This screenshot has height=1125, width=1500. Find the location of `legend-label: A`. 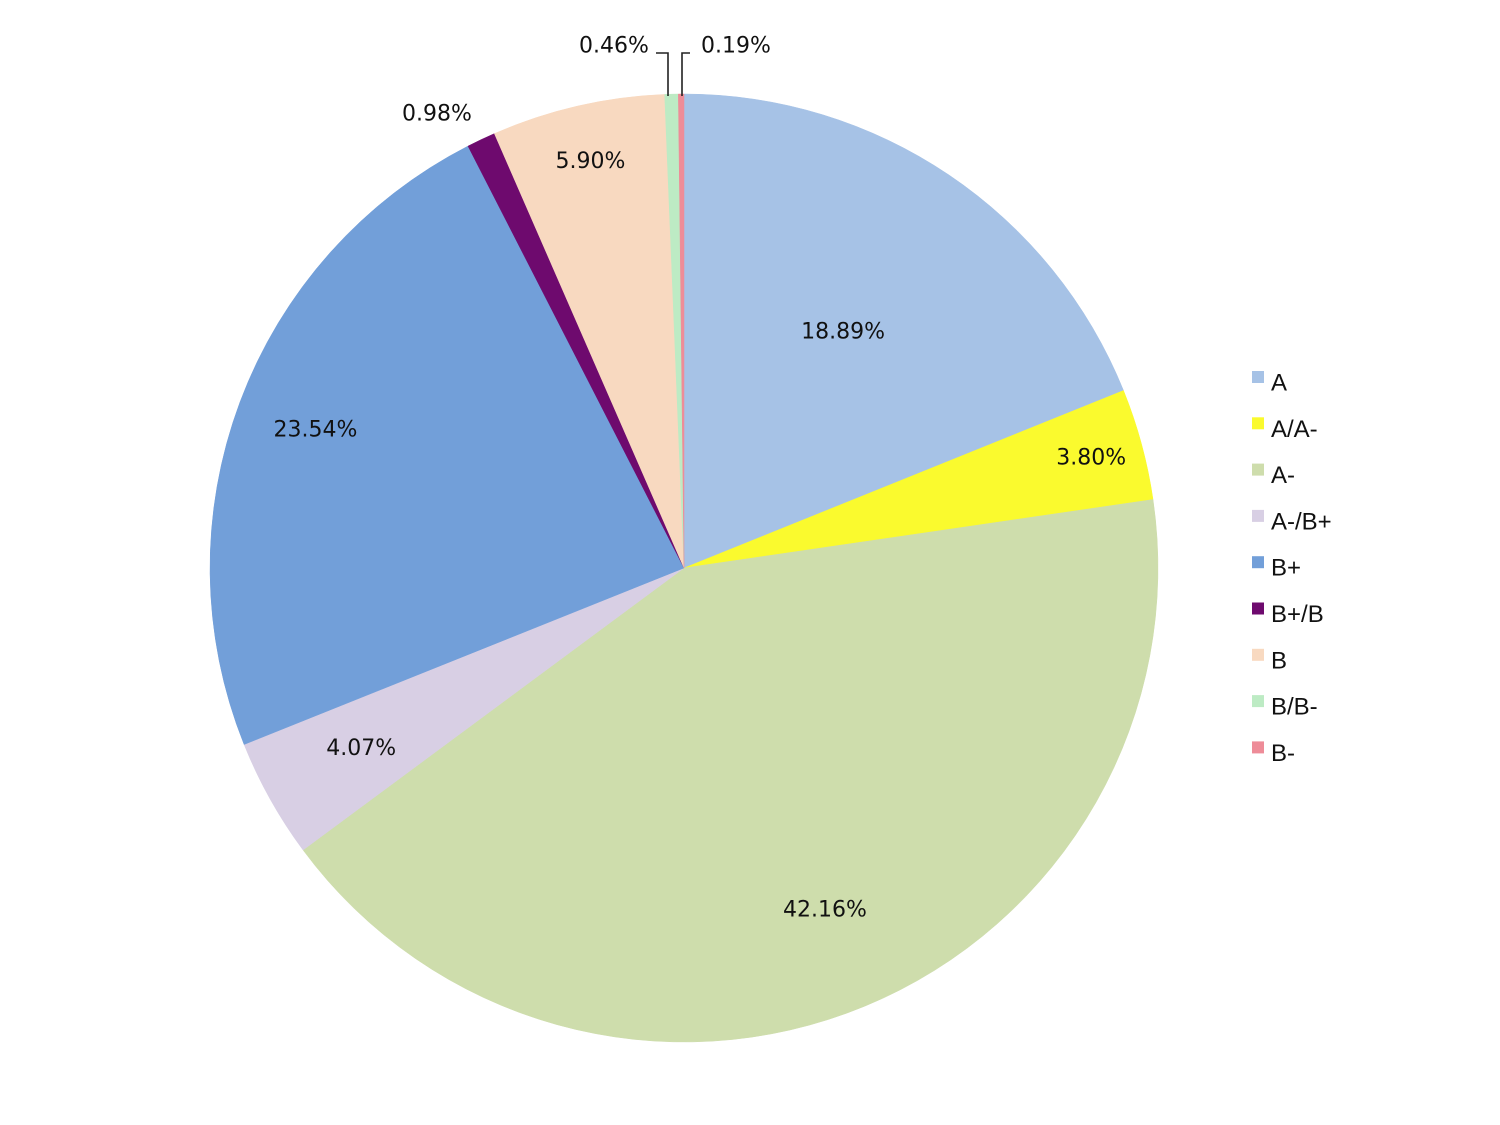

legend-label: A is located at coordinates (1279, 383).